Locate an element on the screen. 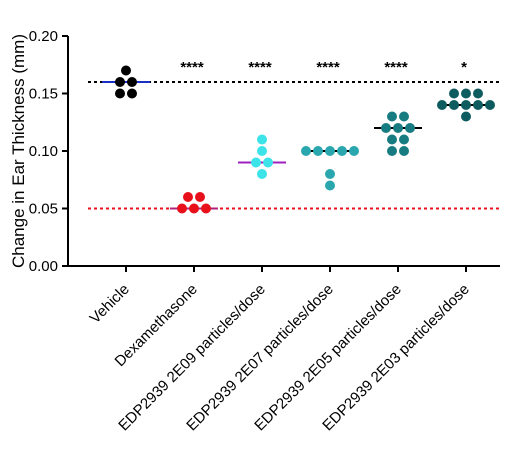 The height and width of the screenshot is (450, 518). x-tick-label: EDP2939 2E07 particles/dose is located at coordinates (260, 358).